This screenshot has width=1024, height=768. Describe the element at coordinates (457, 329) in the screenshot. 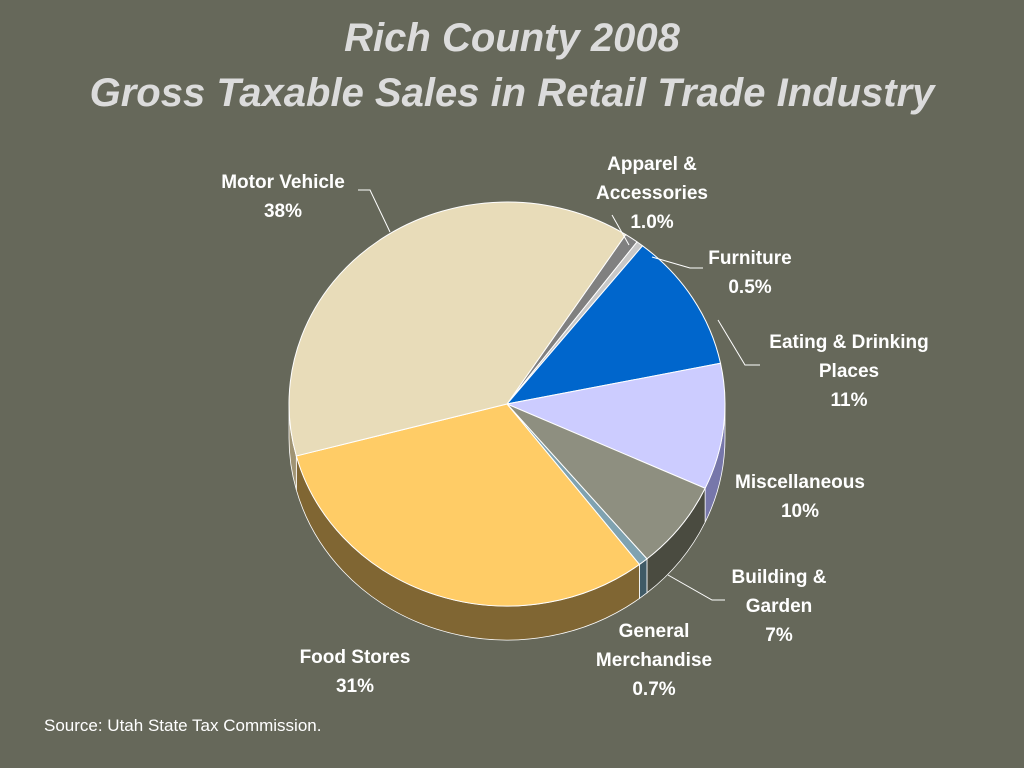

I see `pie-slice-motor` at that location.